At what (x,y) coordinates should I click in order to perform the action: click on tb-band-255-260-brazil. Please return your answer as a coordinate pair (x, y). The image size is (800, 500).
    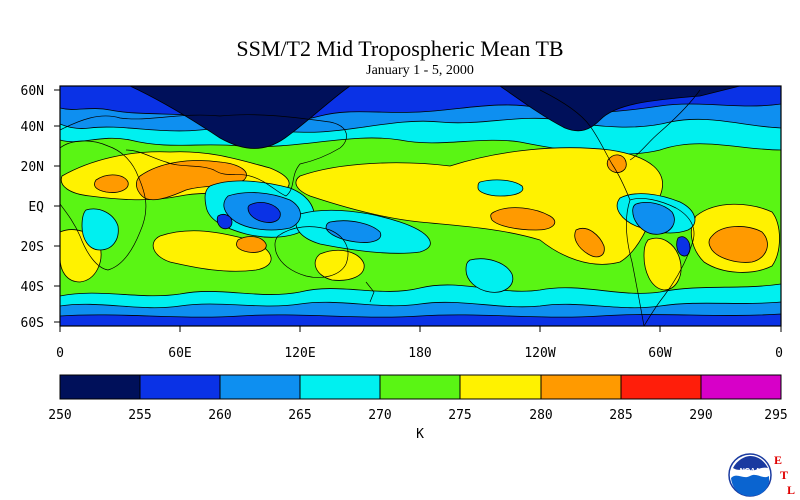
    Looking at the image, I should click on (683, 246).